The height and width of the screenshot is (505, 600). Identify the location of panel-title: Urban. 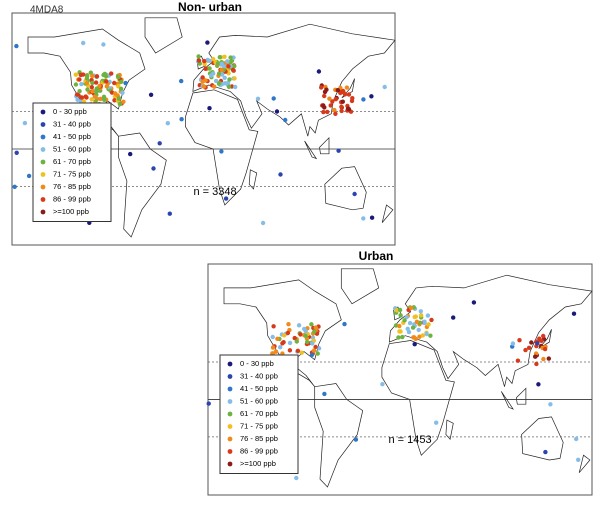
(376, 256).